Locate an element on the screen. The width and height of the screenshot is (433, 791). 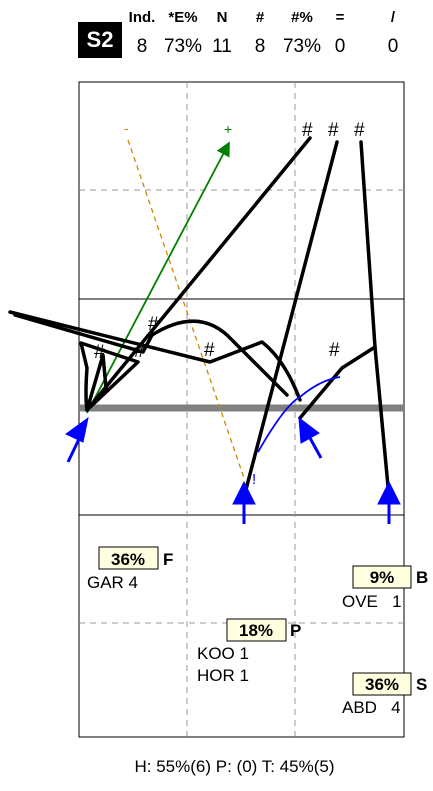
zone-s: 36% S ABD 4 is located at coordinates (384, 694).